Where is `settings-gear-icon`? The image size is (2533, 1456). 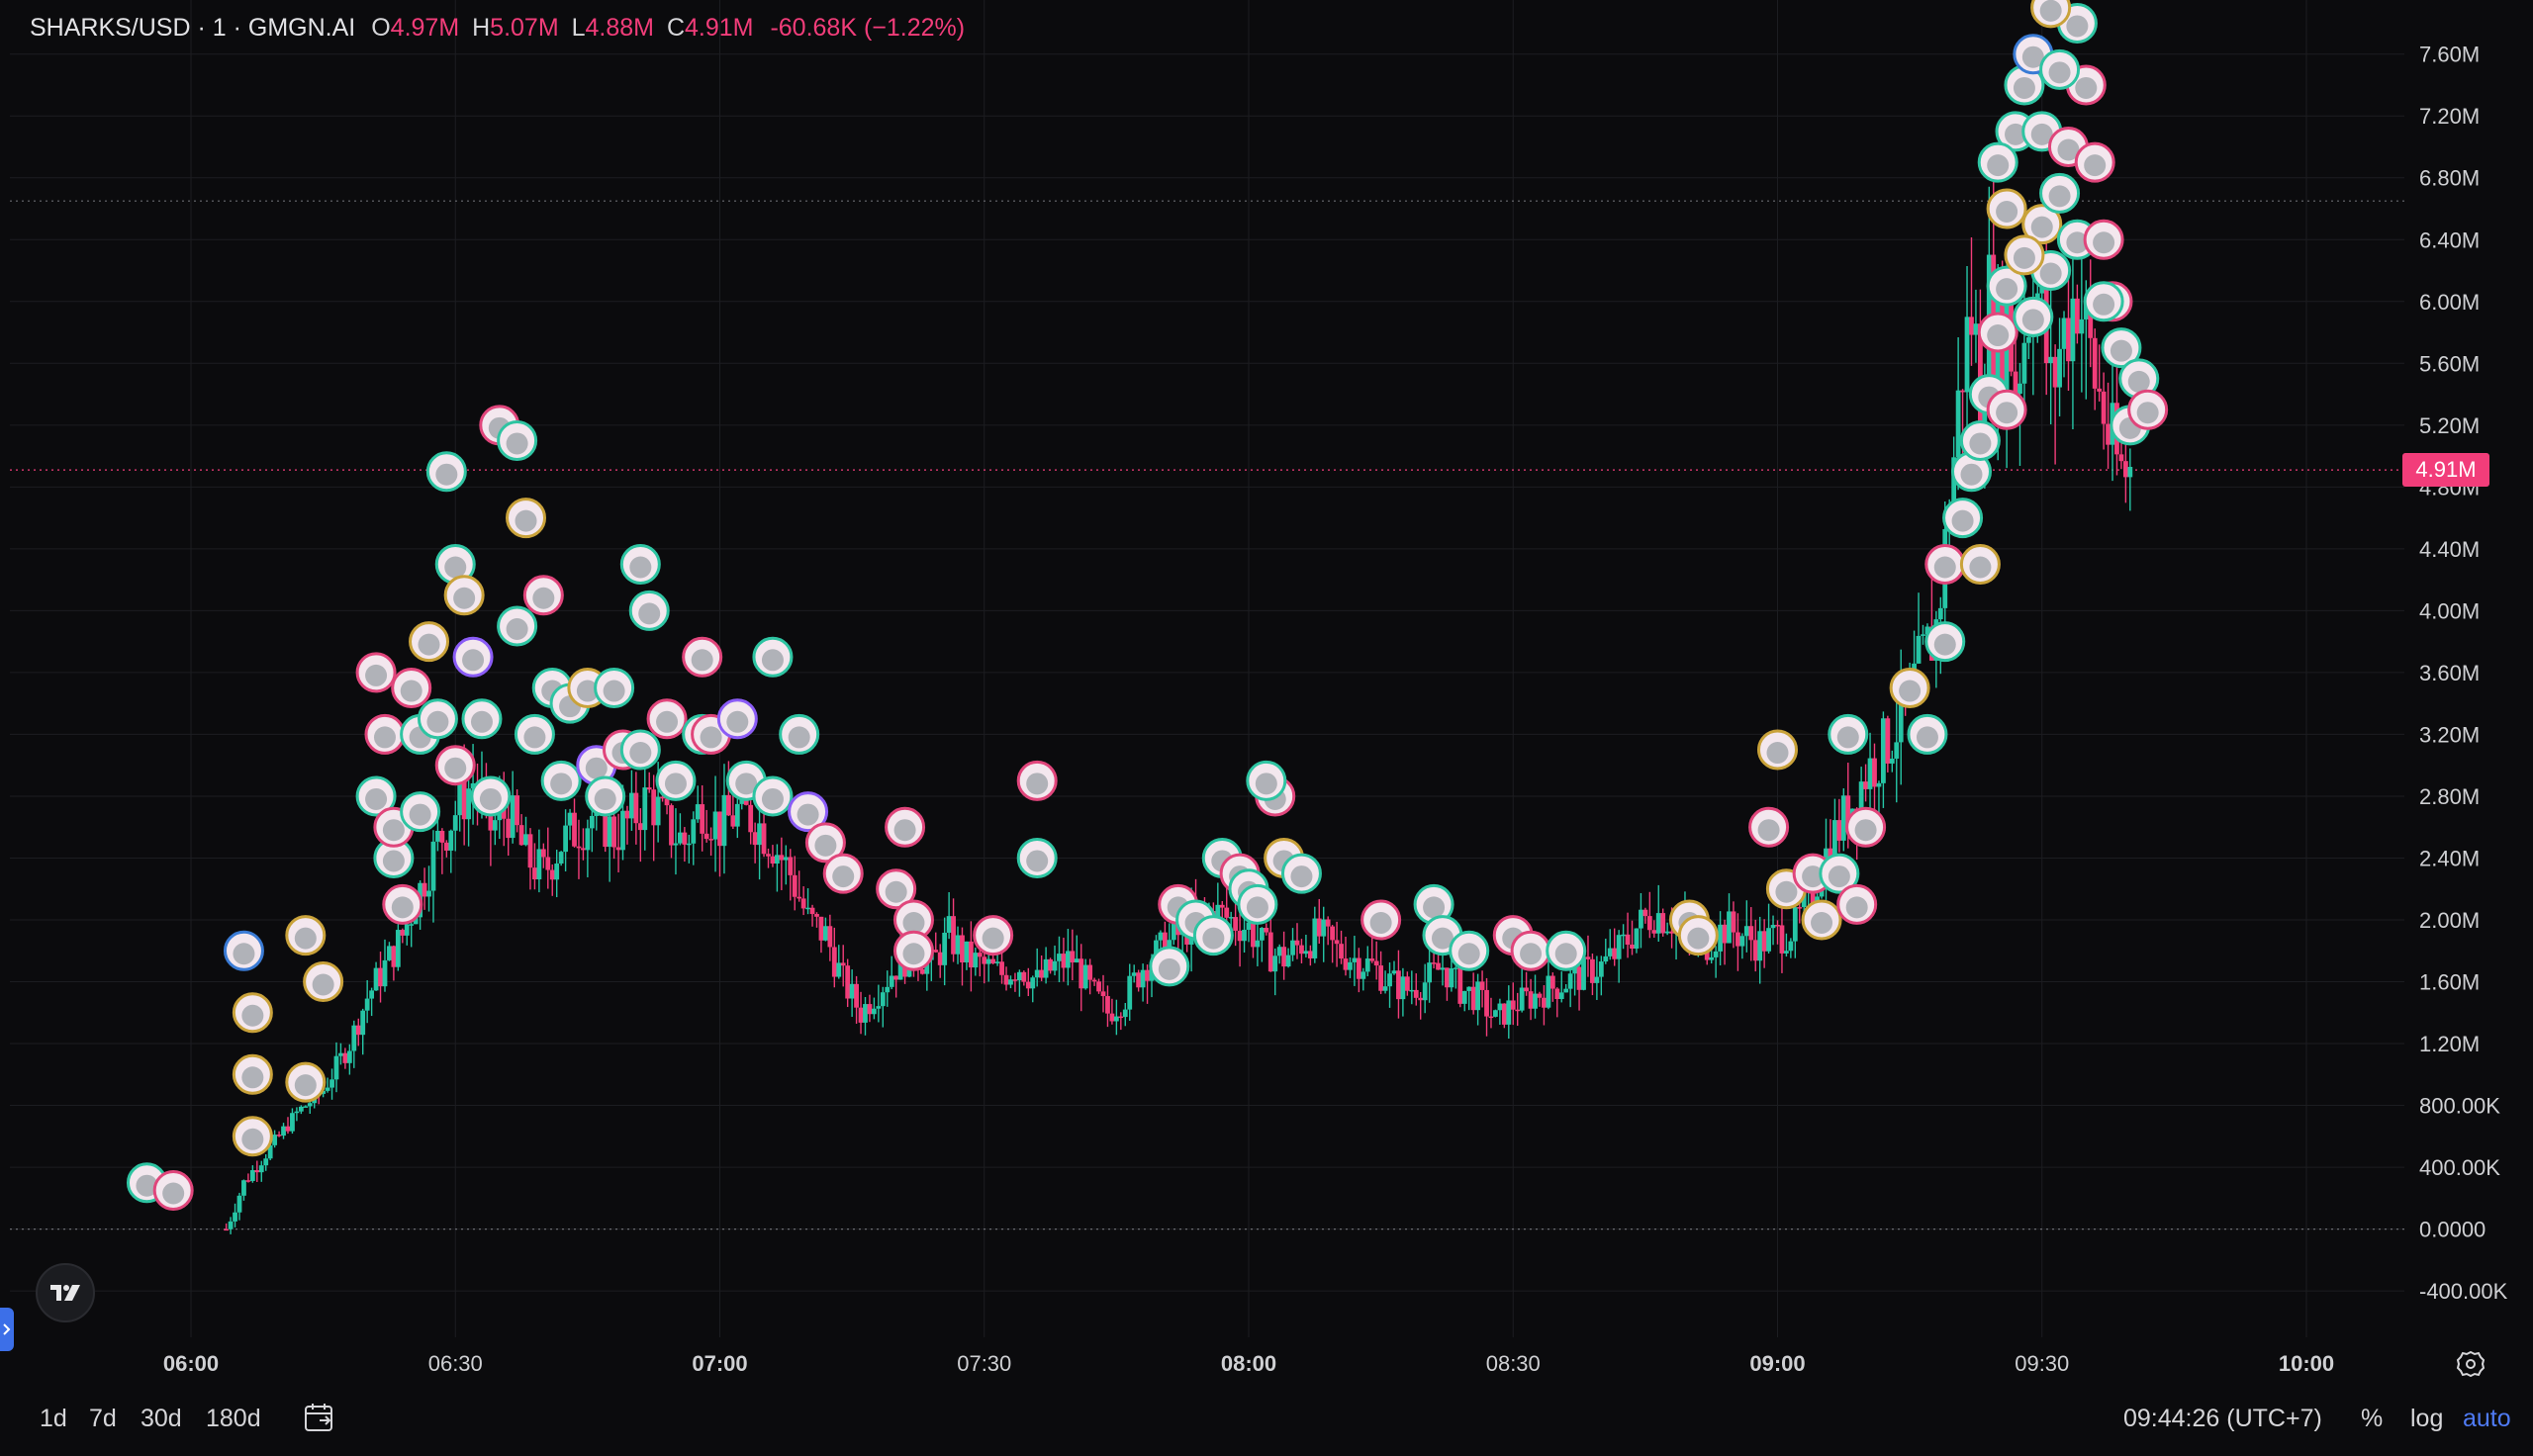
settings-gear-icon is located at coordinates (2471, 1364).